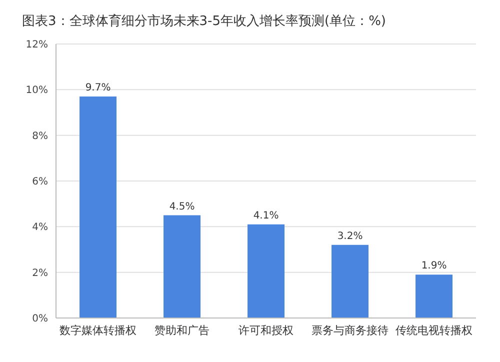 This screenshot has height=362, width=500. Describe the element at coordinates (182, 206) in the screenshot. I see `data-label: 4.5%` at that location.